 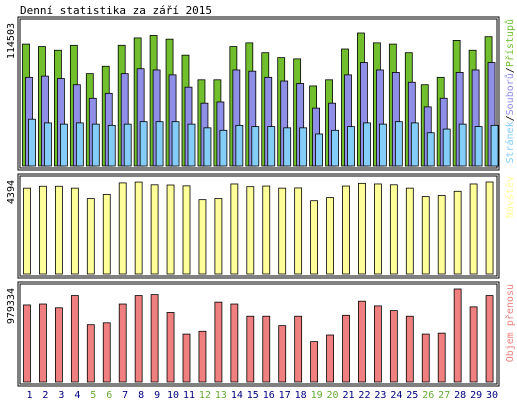 I want to click on x-tick-label-day-3: 3, so click(x=61, y=395).